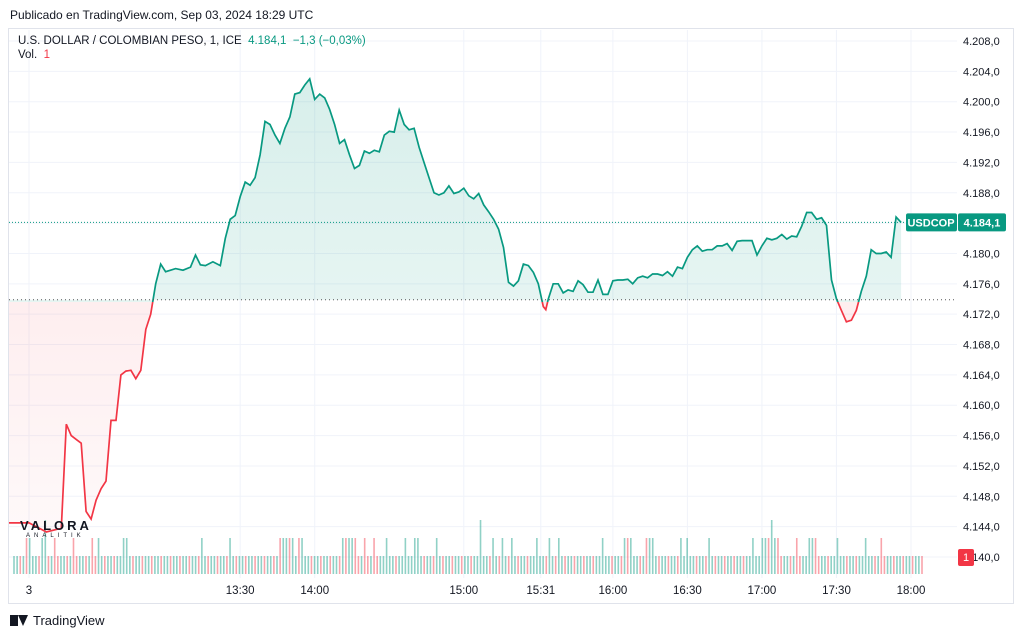 The height and width of the screenshot is (639, 1024). What do you see at coordinates (612, 591) in the screenshot?
I see `x-tick-label: 16:00` at bounding box center [612, 591].